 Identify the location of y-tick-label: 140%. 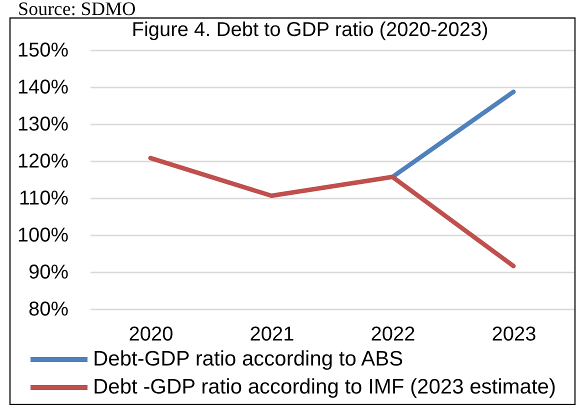
(43, 87).